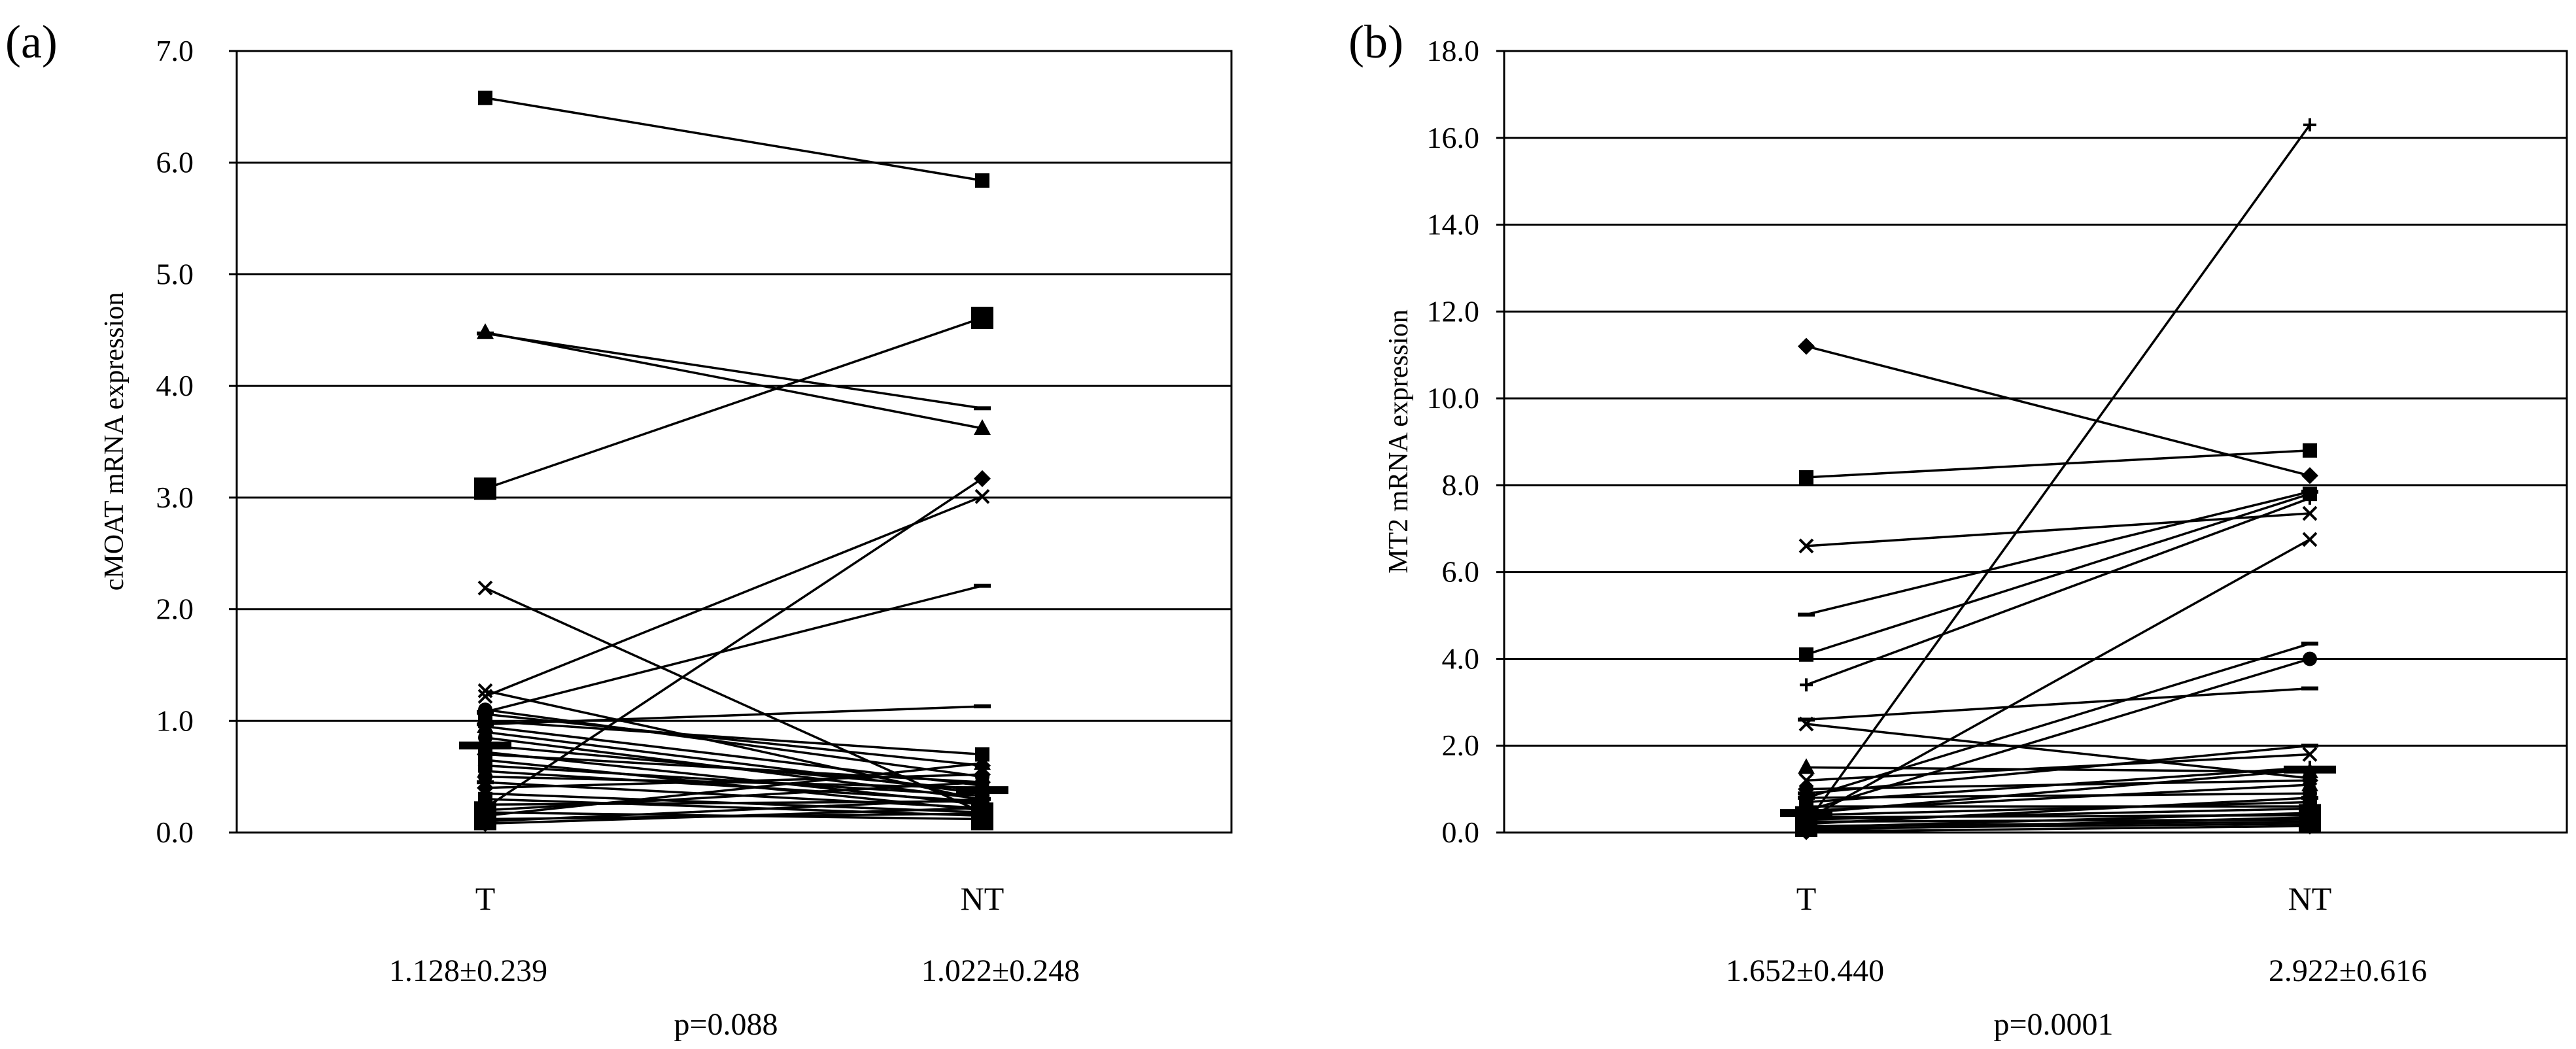 The height and width of the screenshot is (1049, 2576). I want to click on panel-label: (a), so click(31, 42).